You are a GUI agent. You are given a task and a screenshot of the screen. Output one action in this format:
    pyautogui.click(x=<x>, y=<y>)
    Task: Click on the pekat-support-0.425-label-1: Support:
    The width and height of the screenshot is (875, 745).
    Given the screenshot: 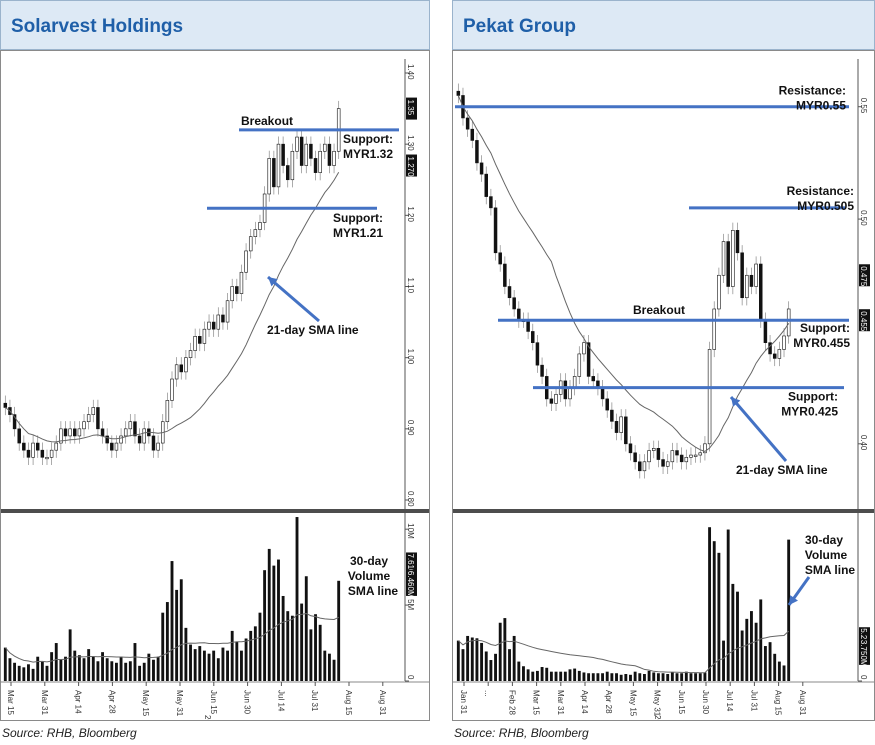 What is the action you would take?
    pyautogui.click(x=813, y=397)
    